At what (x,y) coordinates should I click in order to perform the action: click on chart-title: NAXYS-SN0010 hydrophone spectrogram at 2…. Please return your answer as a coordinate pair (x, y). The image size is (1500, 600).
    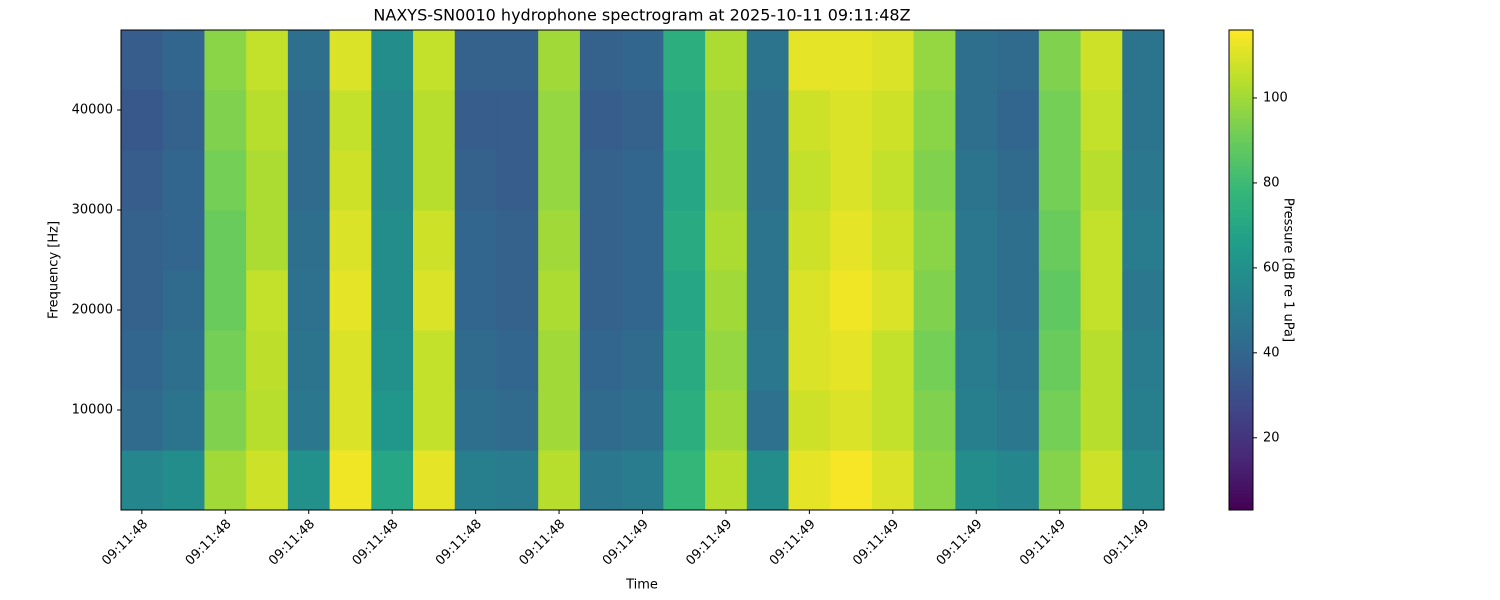
    Looking at the image, I should click on (641, 15).